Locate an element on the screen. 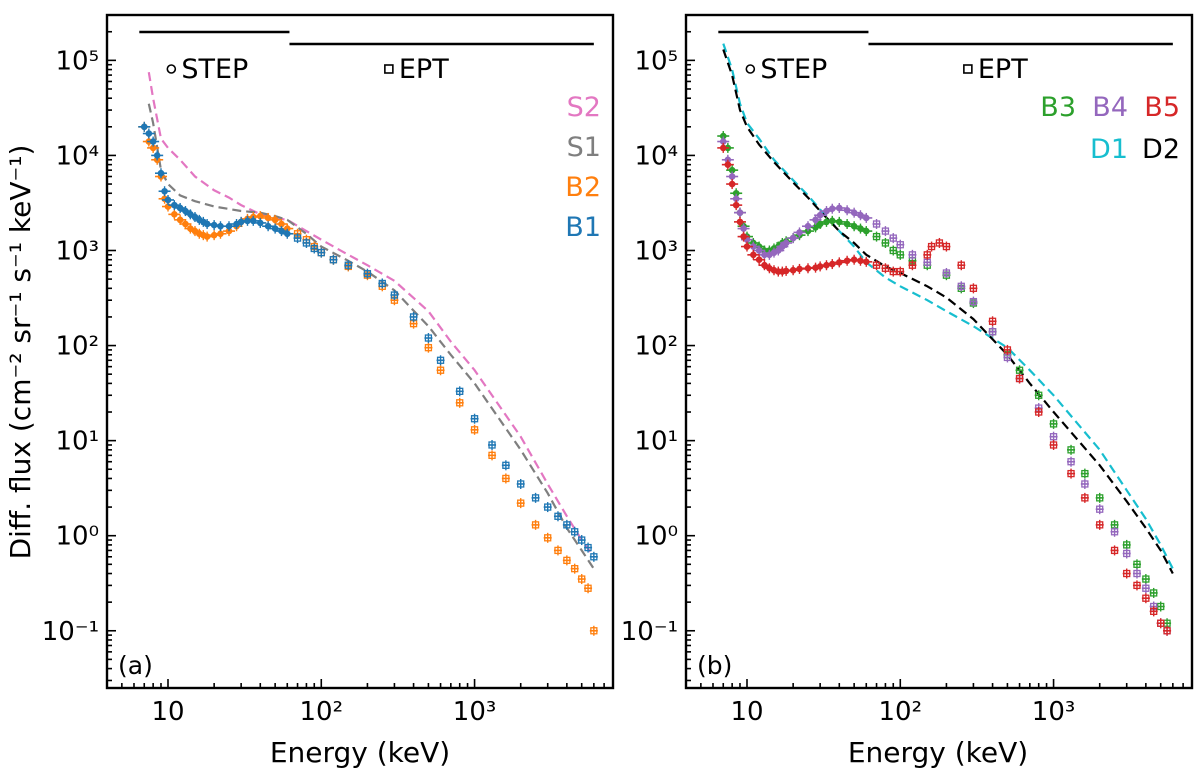 This screenshot has width=1200, height=784. y-tick-label: 10⁻¹ is located at coordinates (70, 632).